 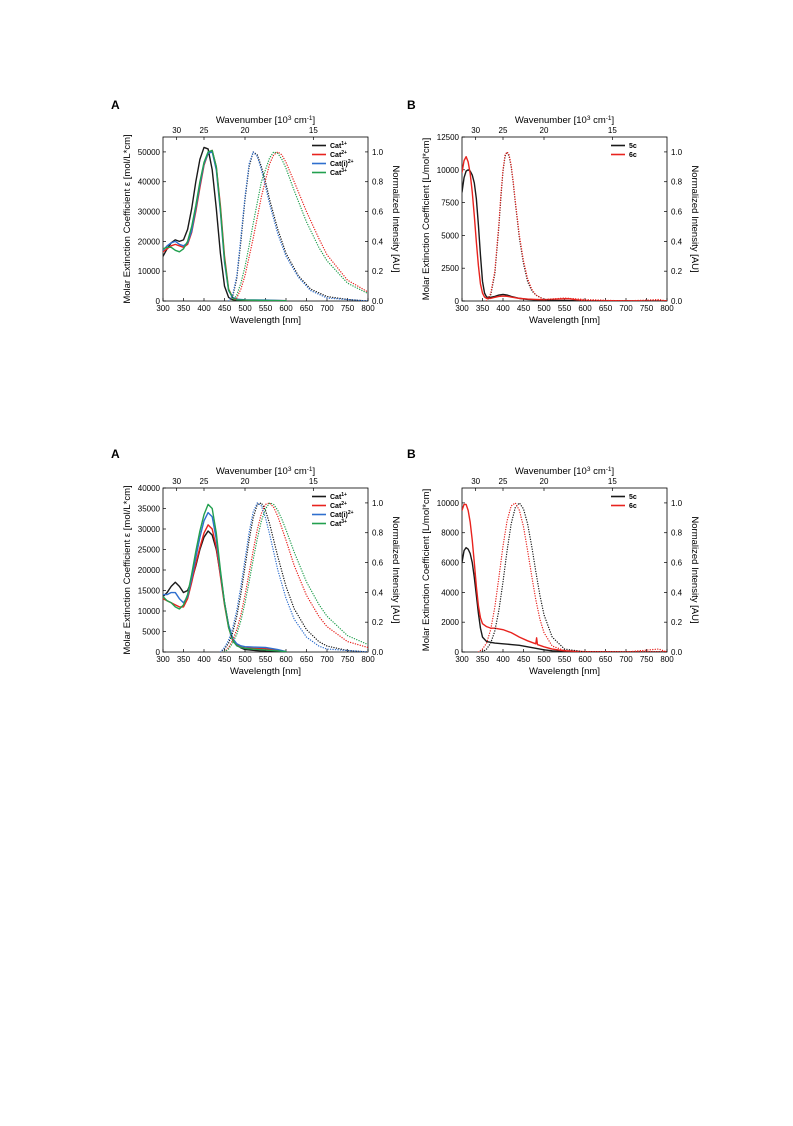 What do you see at coordinates (633, 146) in the screenshot?
I see `legend-label-text: 5c` at bounding box center [633, 146].